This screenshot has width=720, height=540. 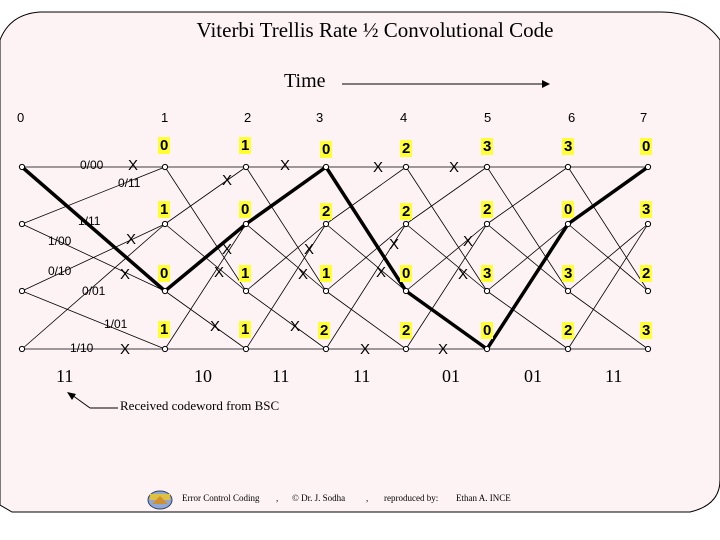 What do you see at coordinates (305, 81) in the screenshot?
I see `time-label: Time` at bounding box center [305, 81].